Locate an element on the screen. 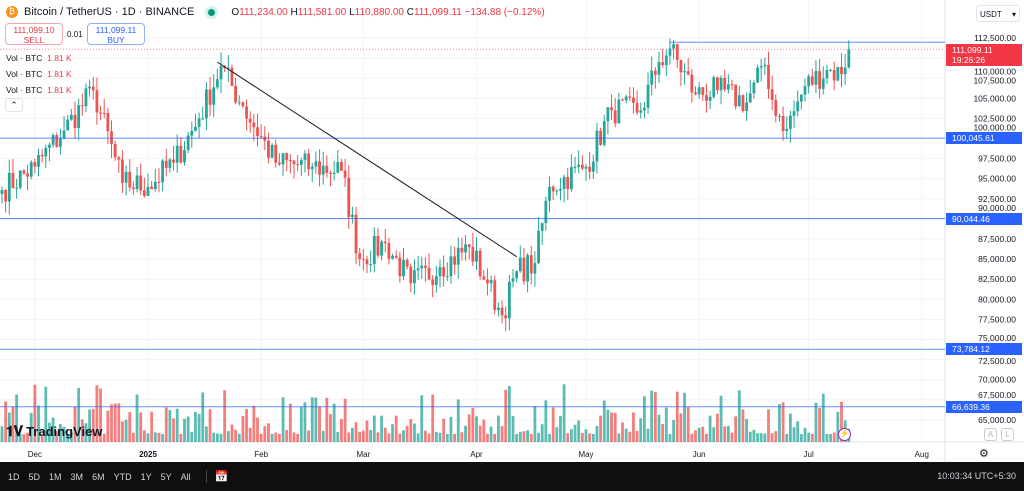 Image resolution: width=1024 pixels, height=491 pixels. timeframe-1y: 1Y is located at coordinates (146, 476).